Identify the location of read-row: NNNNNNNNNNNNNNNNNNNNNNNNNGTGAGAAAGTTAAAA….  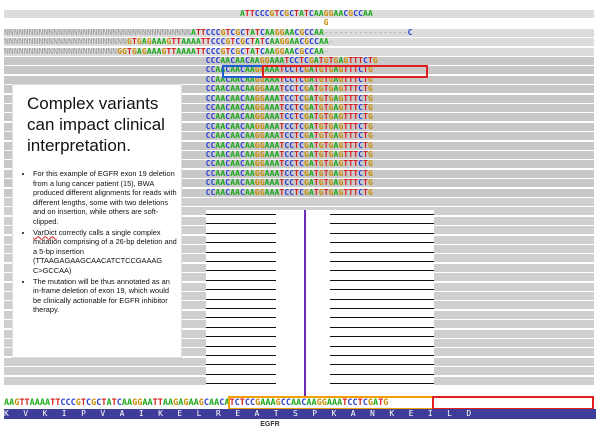
(299, 42).